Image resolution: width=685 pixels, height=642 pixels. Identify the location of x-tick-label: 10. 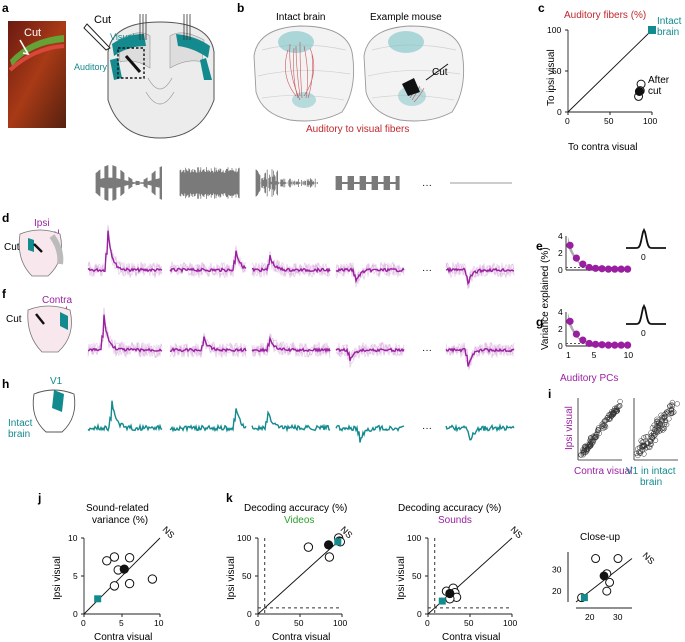
(159, 623).